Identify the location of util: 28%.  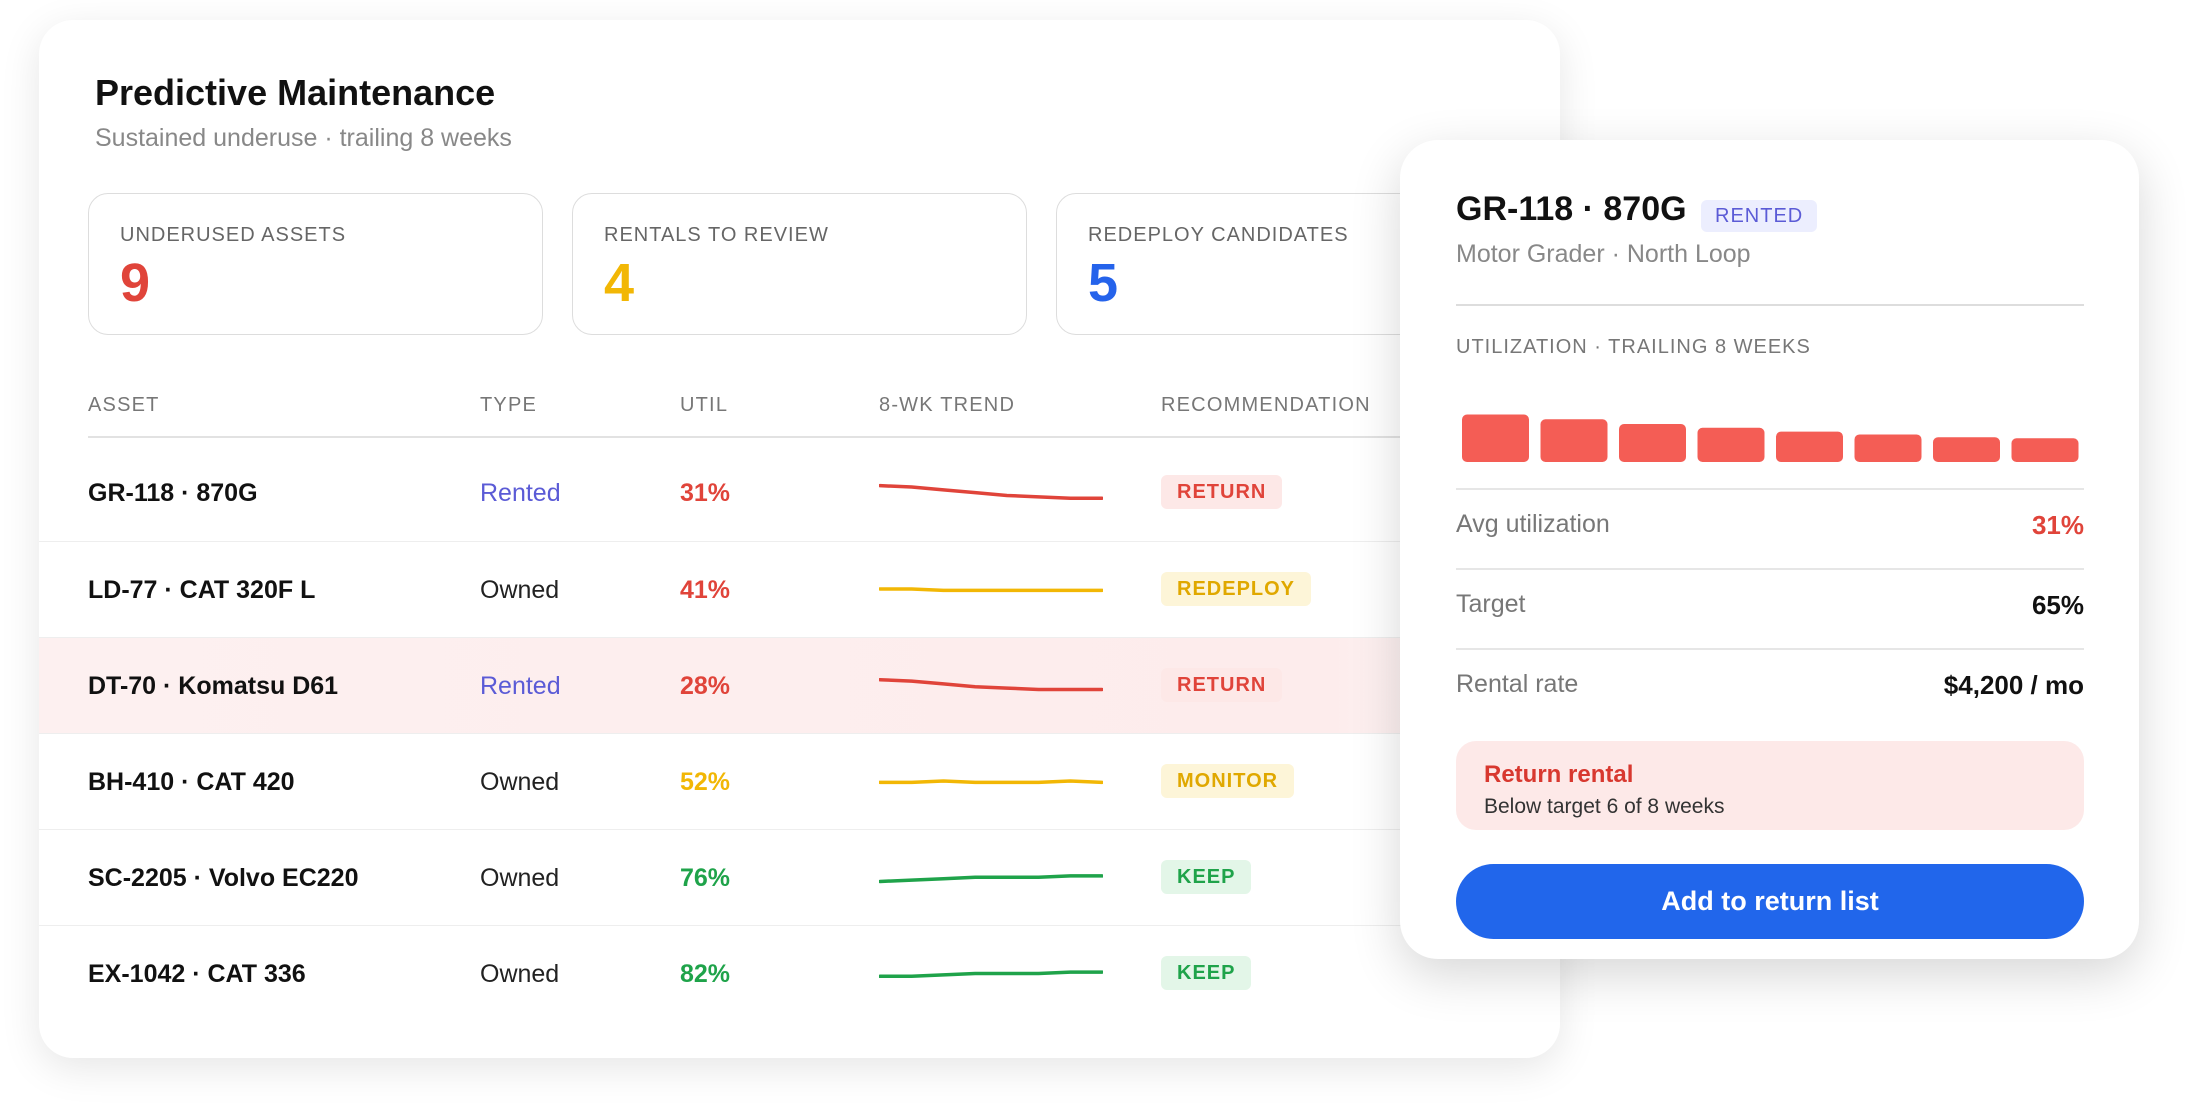
(705, 686).